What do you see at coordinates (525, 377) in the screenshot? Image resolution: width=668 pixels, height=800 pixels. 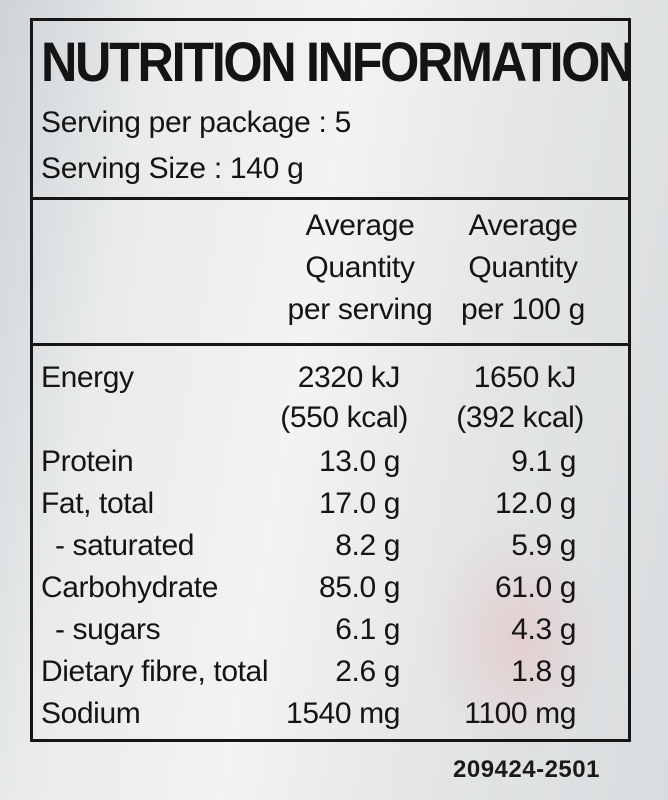 I see `value-per-100g: 1650 kJ` at bounding box center [525, 377].